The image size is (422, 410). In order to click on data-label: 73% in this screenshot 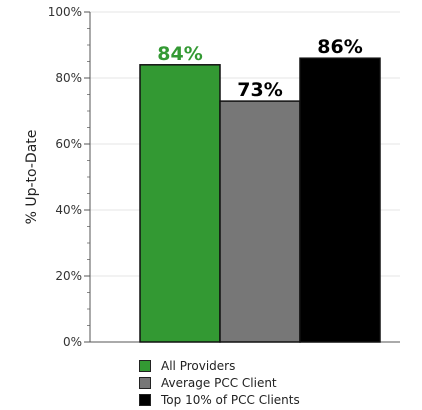, I will do `click(259, 90)`.